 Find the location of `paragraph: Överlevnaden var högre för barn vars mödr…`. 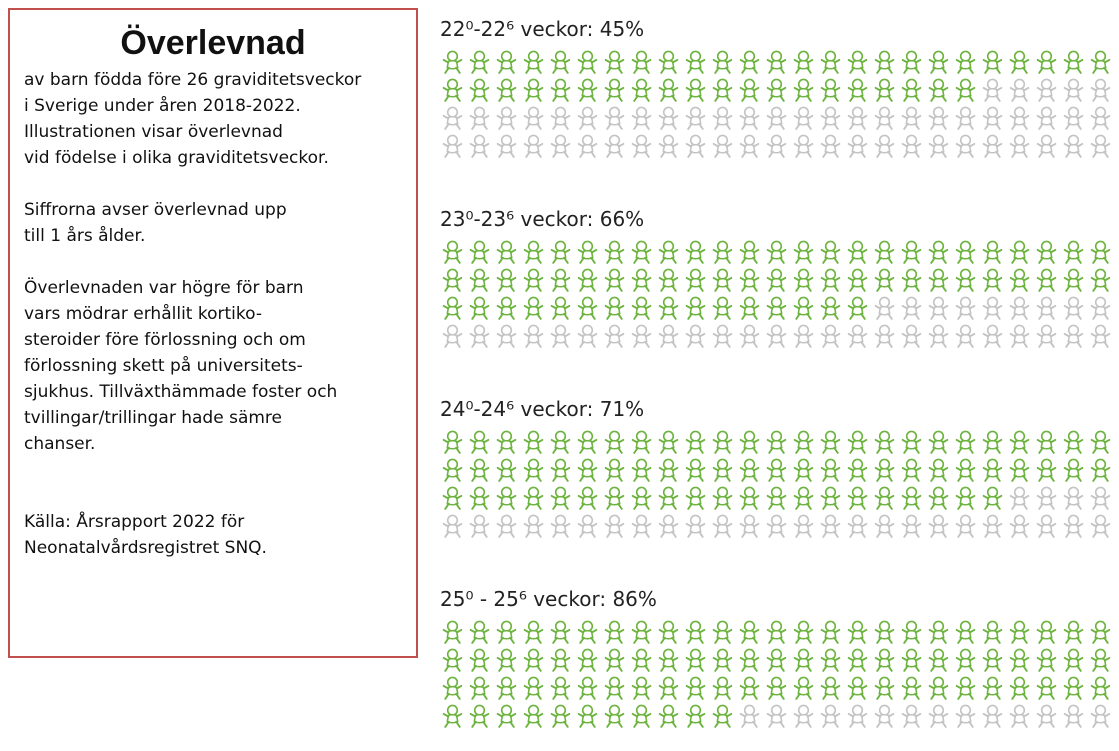

paragraph: Överlevnaden var högre för barn vars mödr… is located at coordinates (213, 366).